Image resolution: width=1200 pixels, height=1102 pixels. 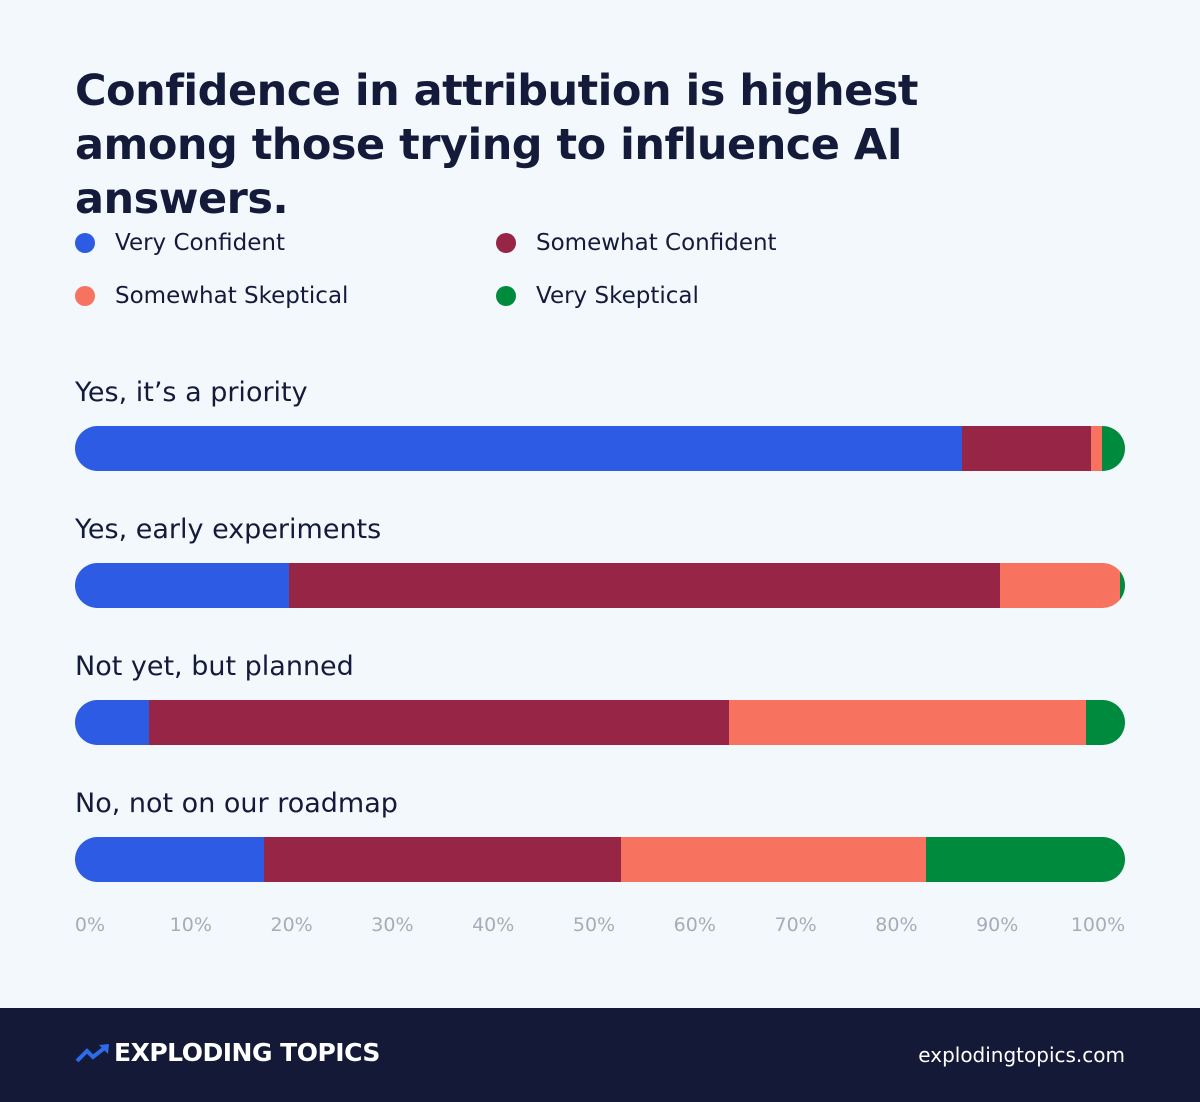 What do you see at coordinates (997, 925) in the screenshot?
I see `x-tick-label: 90%` at bounding box center [997, 925].